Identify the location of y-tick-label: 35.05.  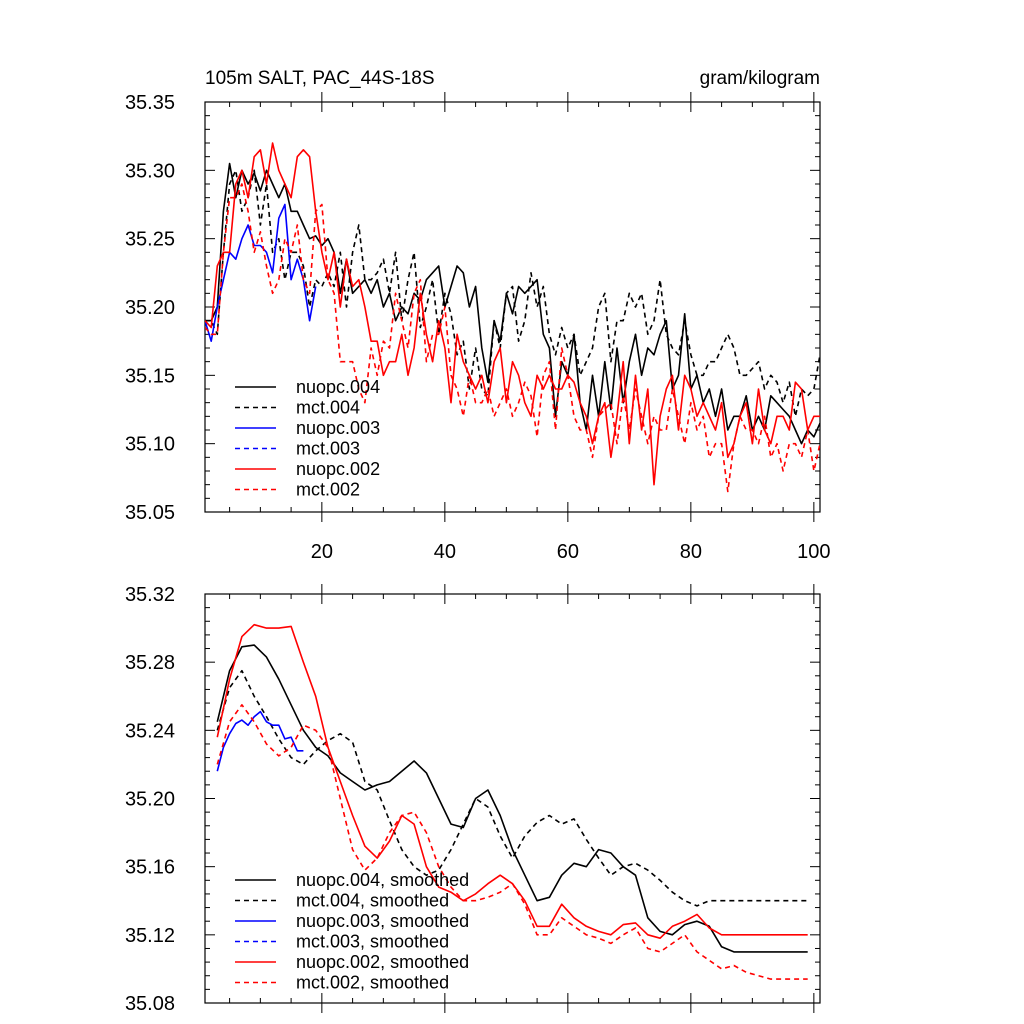
(150, 513).